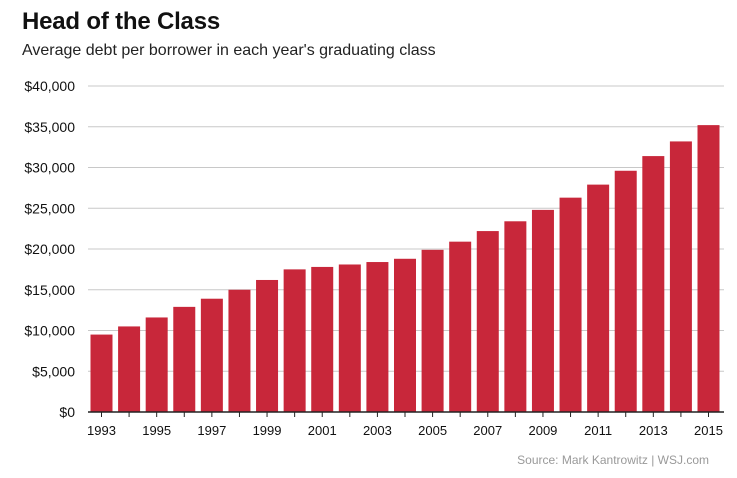 The height and width of the screenshot is (478, 737). What do you see at coordinates (53, 371) in the screenshot?
I see `y-tick-label: $5,000` at bounding box center [53, 371].